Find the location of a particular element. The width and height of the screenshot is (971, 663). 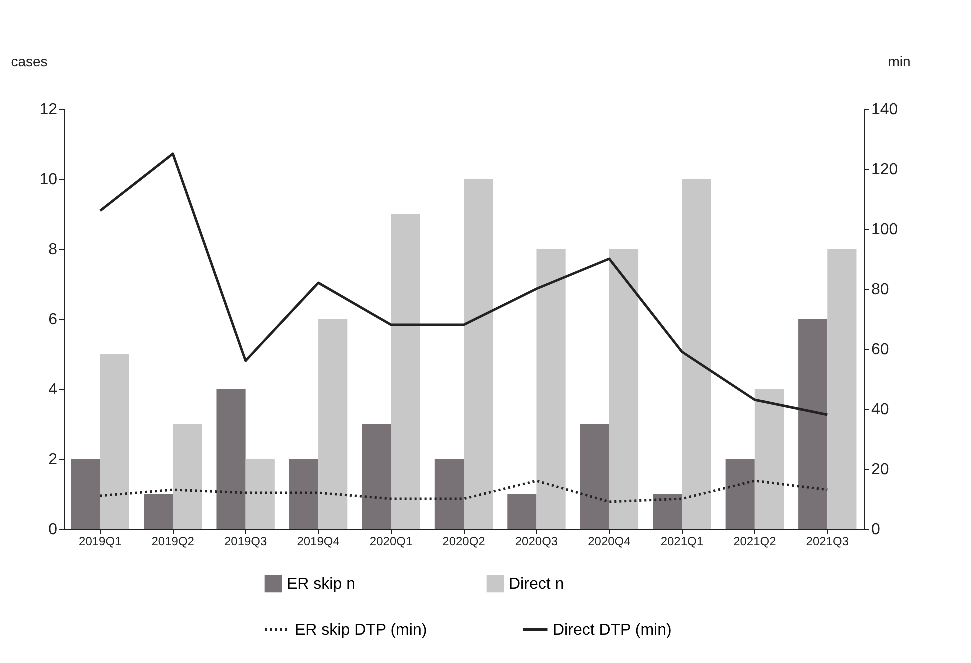

y-tick-label: 12 is located at coordinates (49, 110).